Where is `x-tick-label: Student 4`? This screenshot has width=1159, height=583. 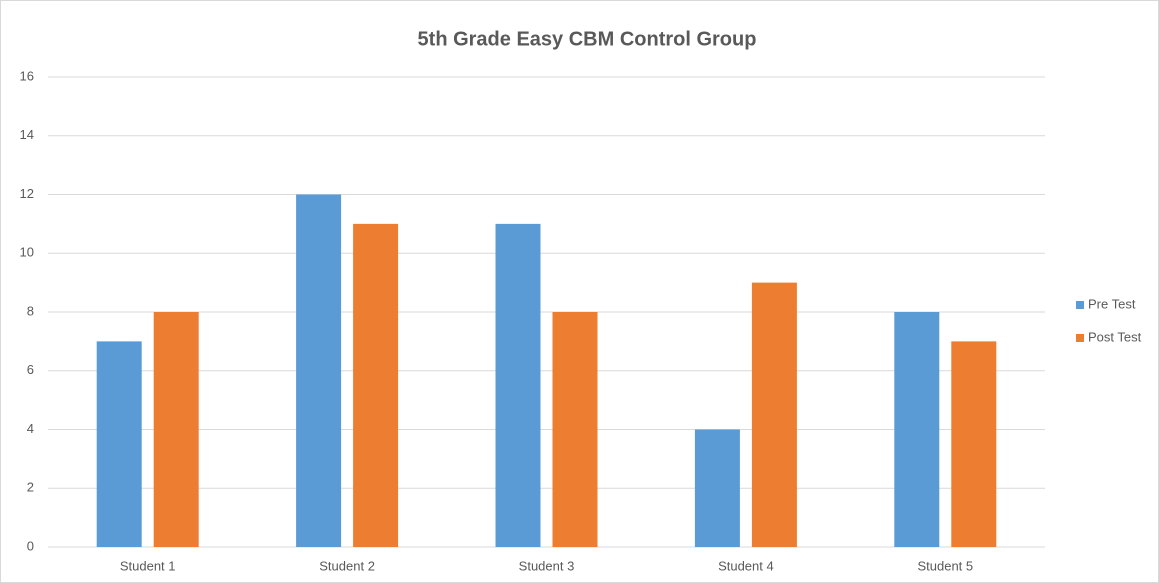 x-tick-label: Student 4 is located at coordinates (746, 565).